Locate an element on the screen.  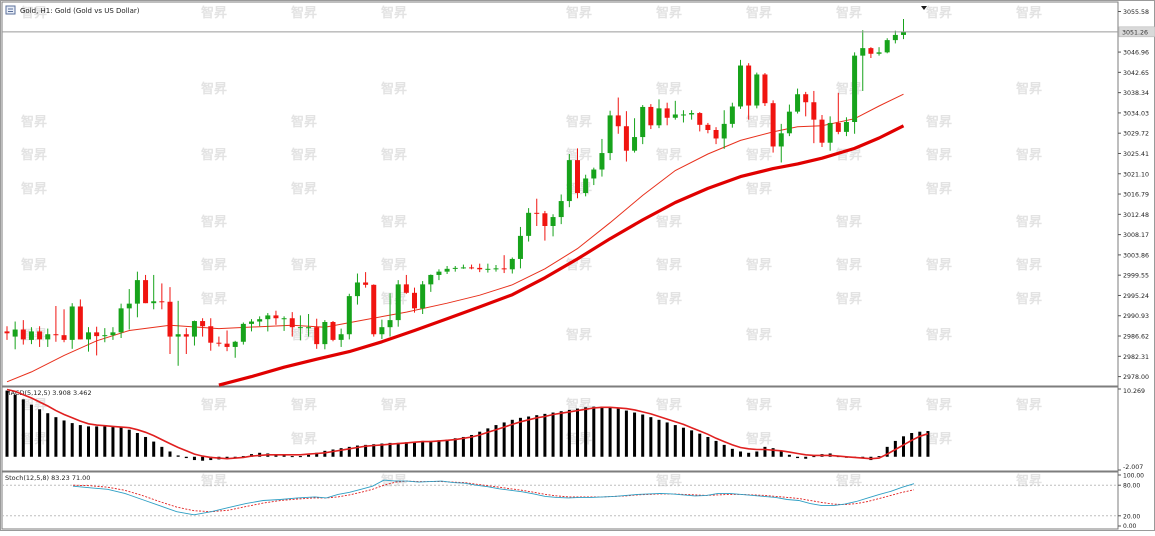
macd-axis-label: -2.007 is located at coordinates (1133, 467).